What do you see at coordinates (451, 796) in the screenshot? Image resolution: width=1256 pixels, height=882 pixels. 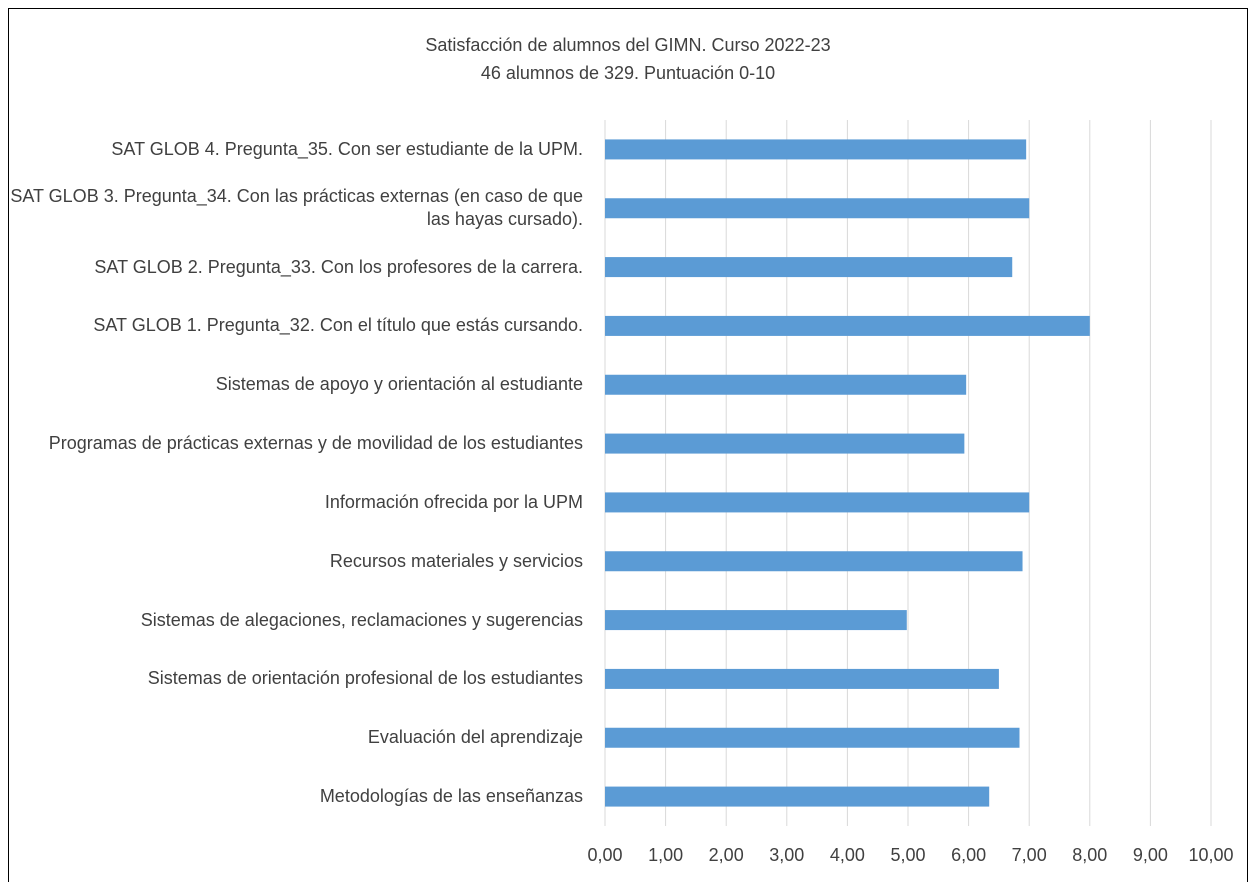 I see `y-tick-label: Metodologías de las enseñanzas` at bounding box center [451, 796].